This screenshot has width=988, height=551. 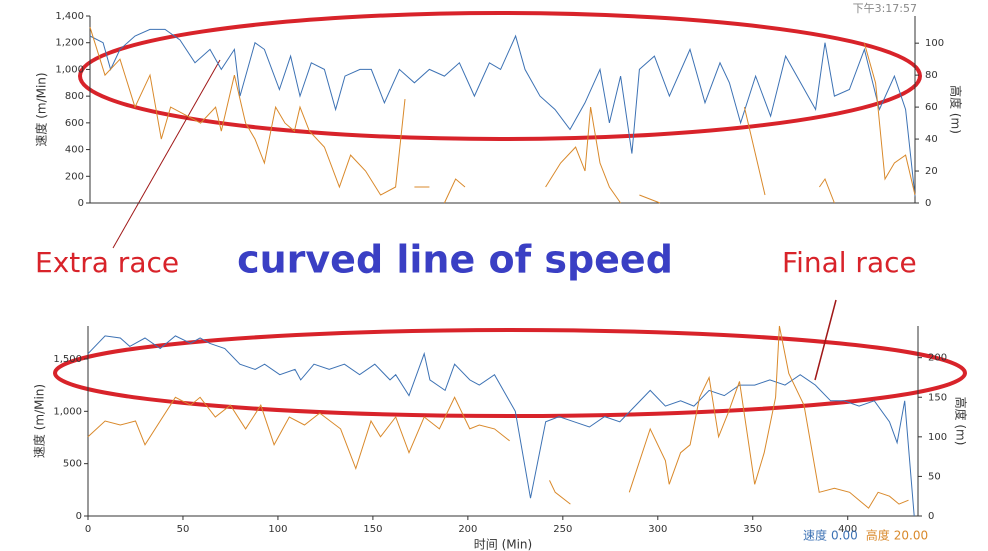 I want to click on y2-tick-label: 200, so click(x=937, y=358).